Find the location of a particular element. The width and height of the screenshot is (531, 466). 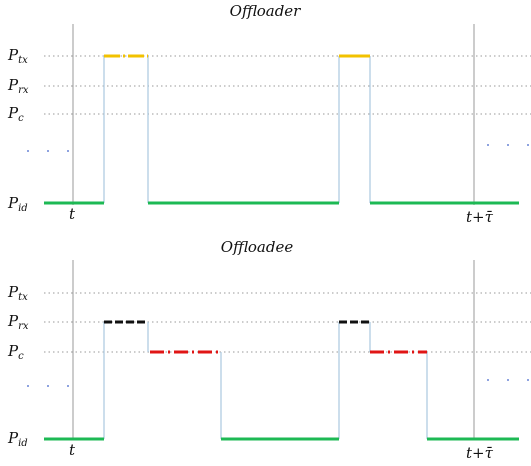

offloadee-right-dots is located at coordinates (508, 380).